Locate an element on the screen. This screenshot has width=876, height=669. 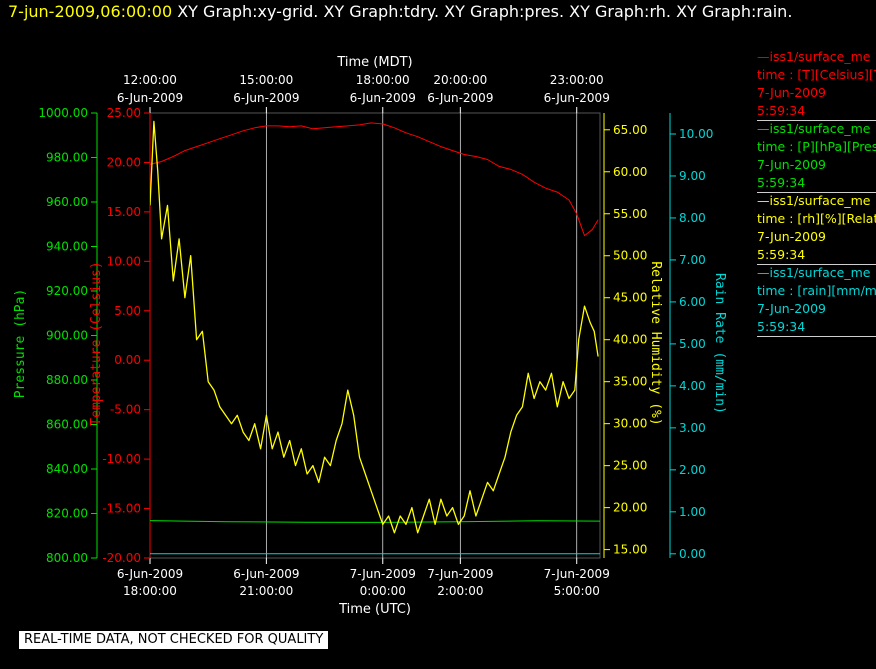
humidity-tick-label: 35.00 is located at coordinates (630, 382).